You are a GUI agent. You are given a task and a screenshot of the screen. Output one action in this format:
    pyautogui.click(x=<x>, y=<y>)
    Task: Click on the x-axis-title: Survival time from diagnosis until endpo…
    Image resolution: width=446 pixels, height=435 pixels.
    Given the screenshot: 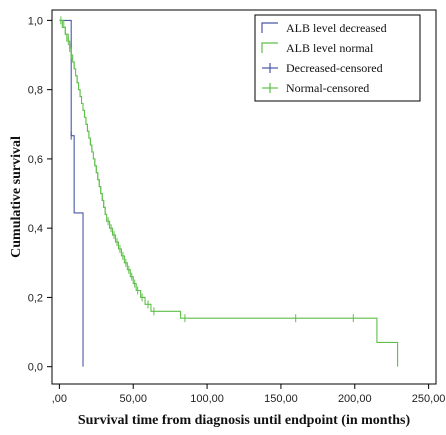 What is the action you would take?
    pyautogui.click(x=244, y=420)
    